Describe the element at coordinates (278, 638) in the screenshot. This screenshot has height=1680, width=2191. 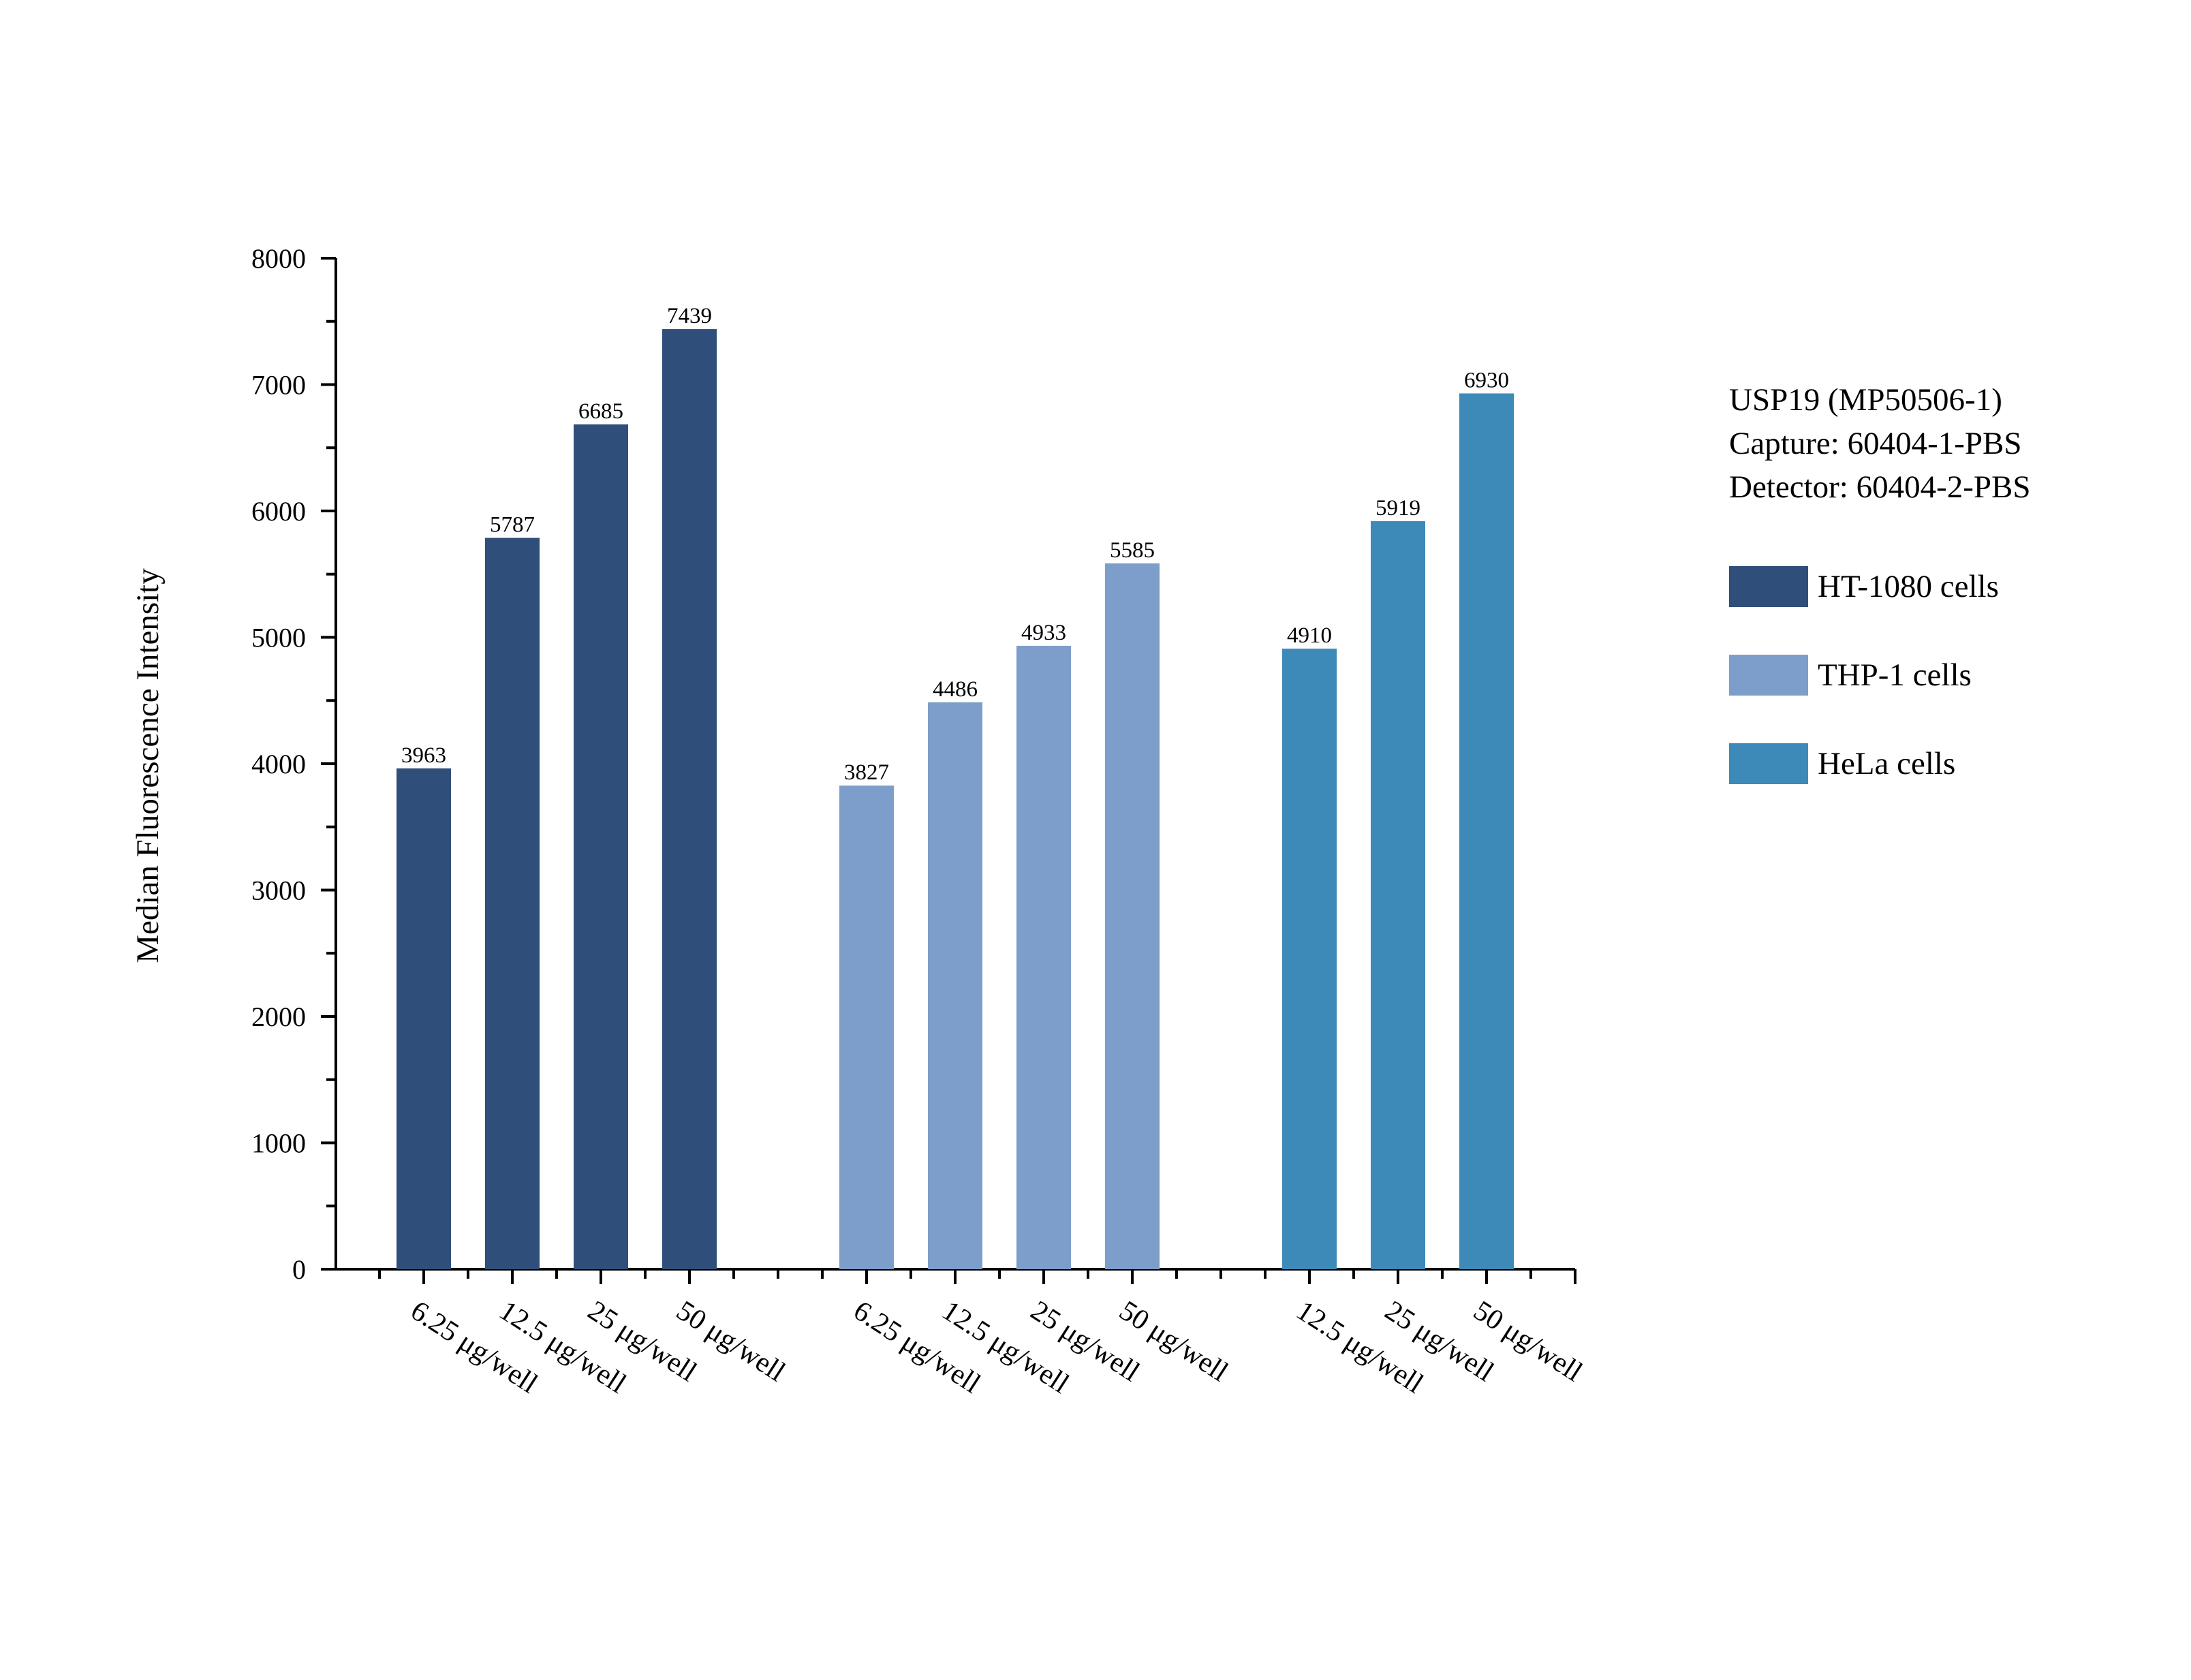
I see `y-tick-label: 5000` at that location.